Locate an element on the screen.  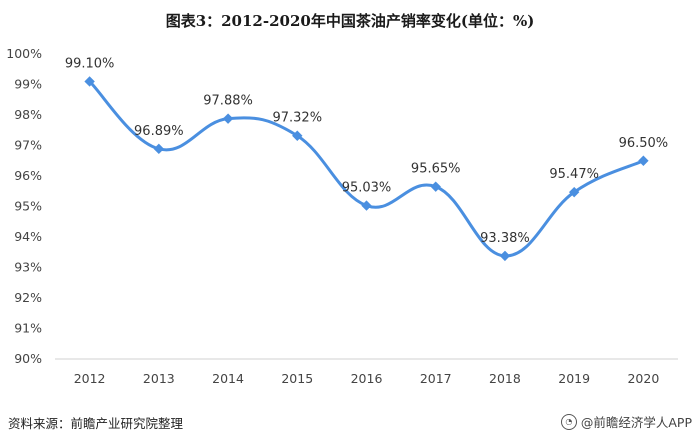
y-tick-label: 99% is located at coordinates (28, 84).